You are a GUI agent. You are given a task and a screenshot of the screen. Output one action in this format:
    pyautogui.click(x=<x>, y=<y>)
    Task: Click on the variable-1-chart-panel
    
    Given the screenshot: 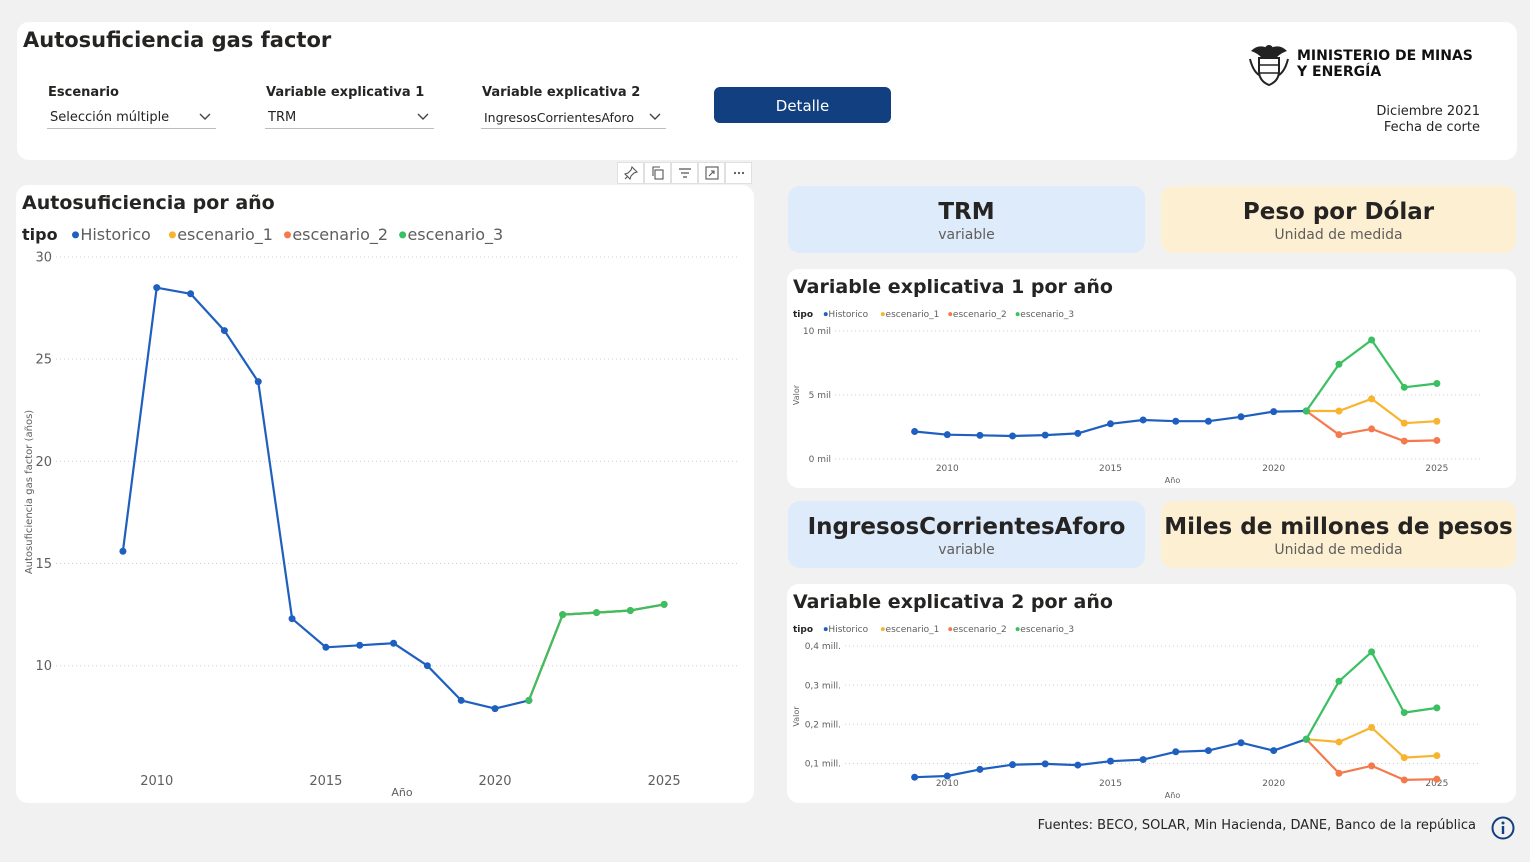 What is the action you would take?
    pyautogui.click(x=1151, y=378)
    